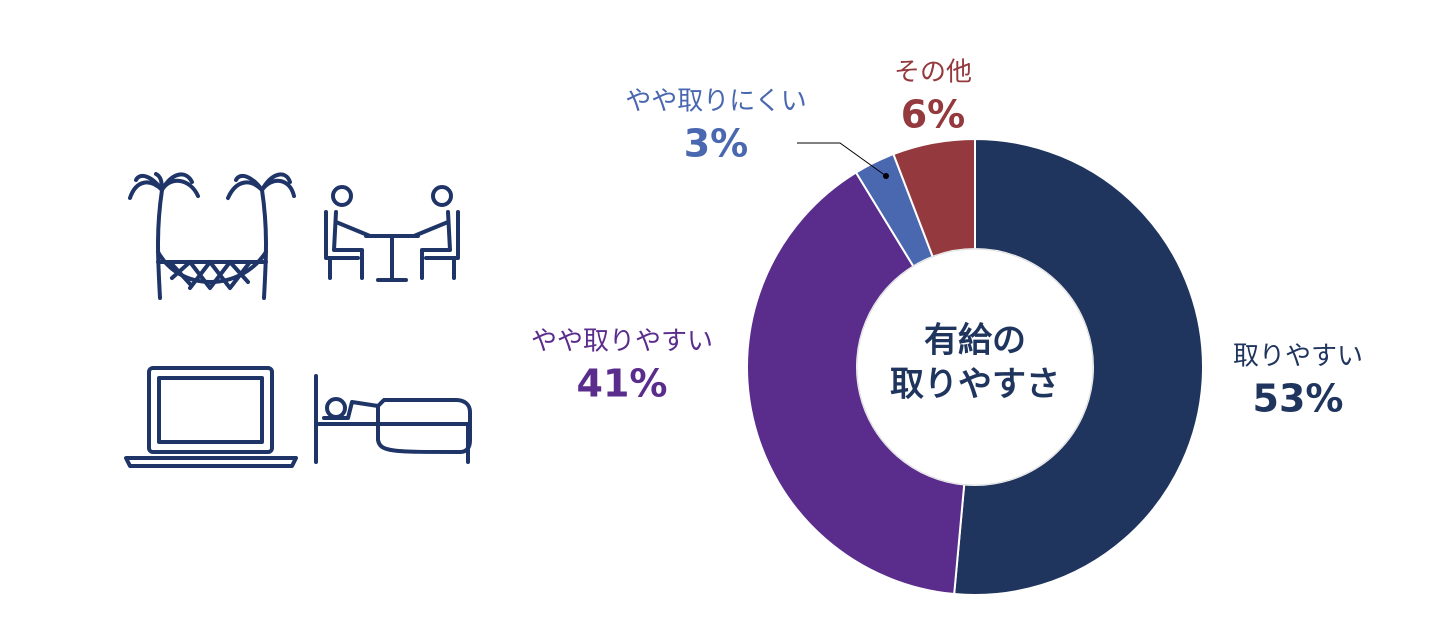  I want to click on category-label: その他, so click(933, 73).